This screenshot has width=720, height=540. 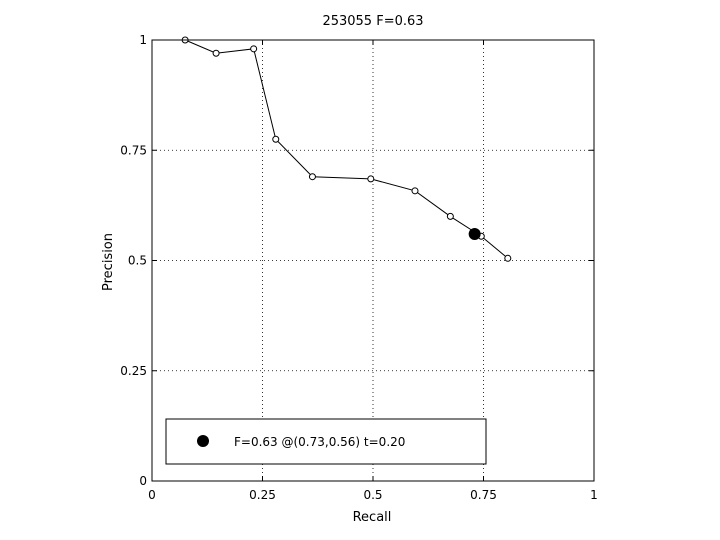 I want to click on x-tick-label: 0.75, so click(x=483, y=495).